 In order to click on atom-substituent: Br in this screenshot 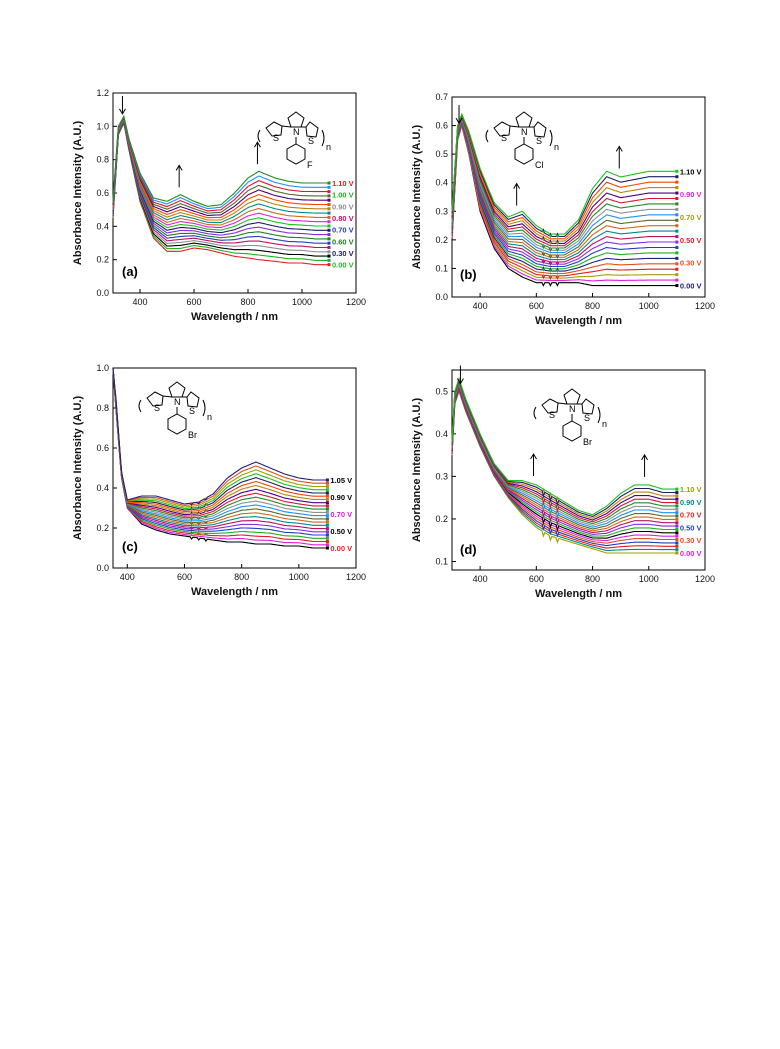, I will do `click(587, 442)`.